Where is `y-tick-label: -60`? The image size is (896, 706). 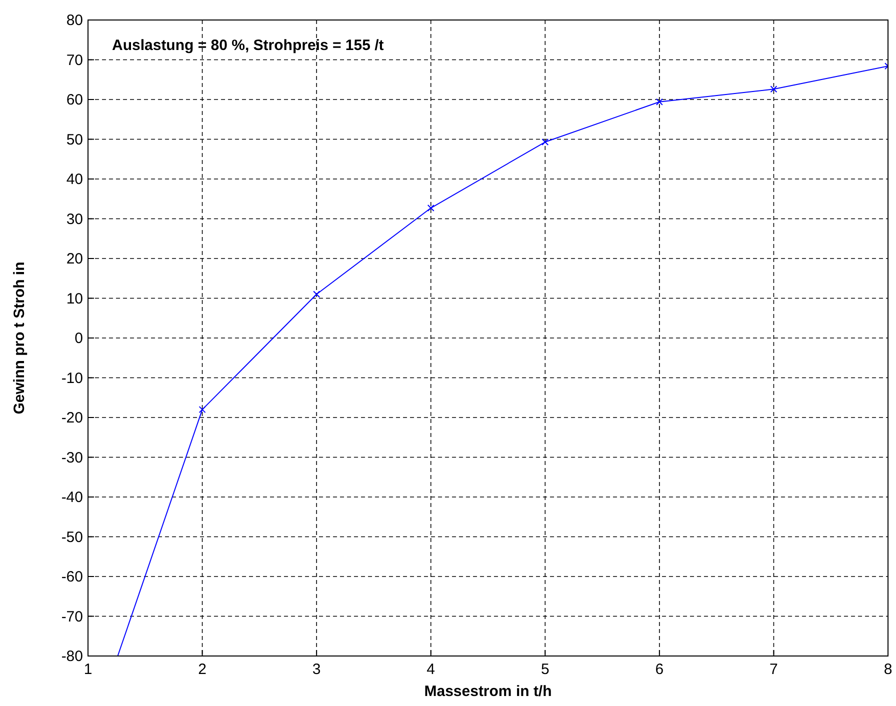
y-tick-label: -60 is located at coordinates (72, 577).